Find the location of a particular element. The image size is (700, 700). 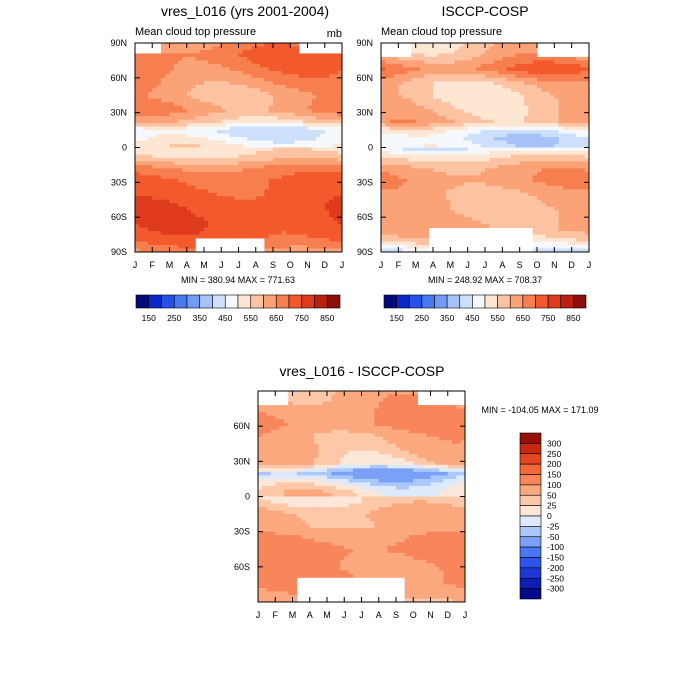

colorbar-swatch is located at coordinates (219, 301).